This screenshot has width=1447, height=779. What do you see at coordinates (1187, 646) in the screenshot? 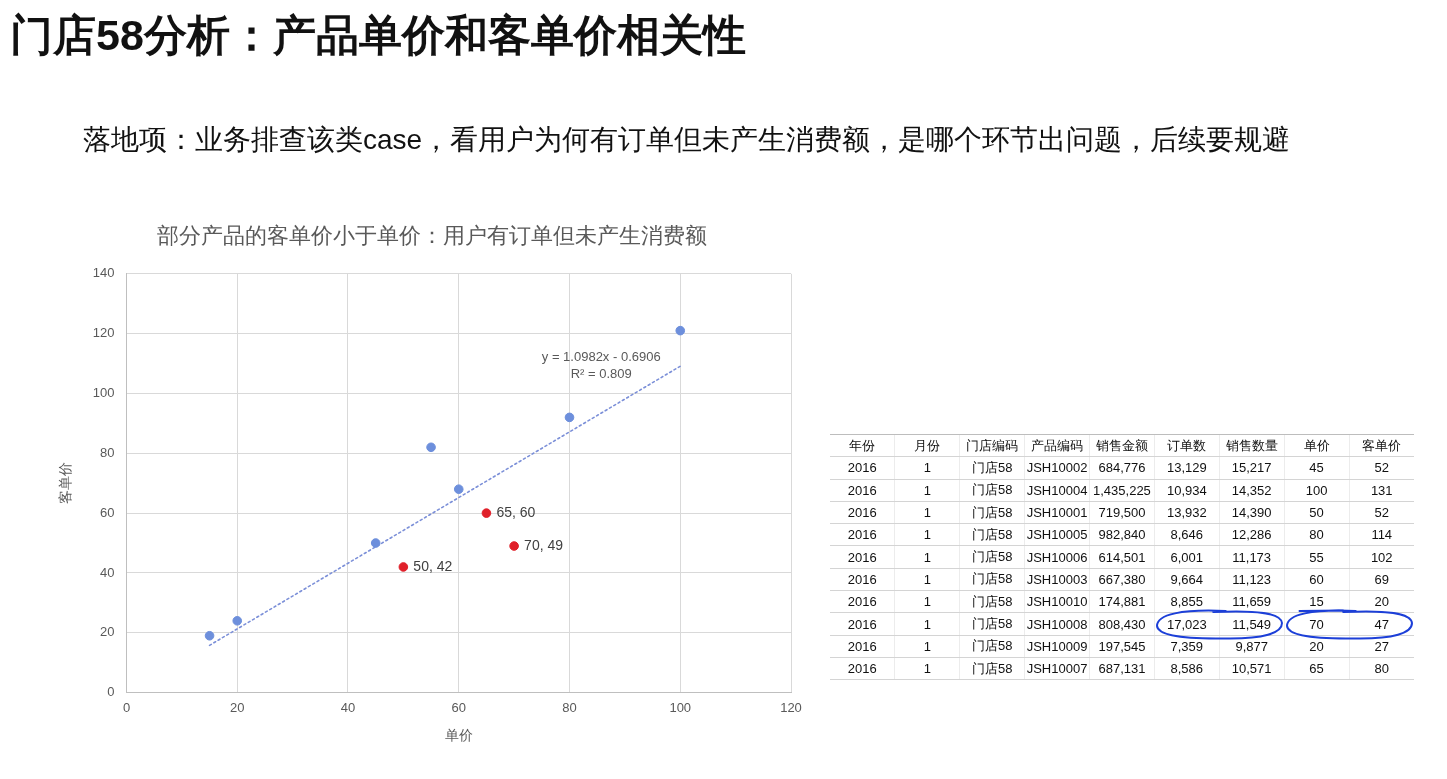
I see `text: 7,359` at bounding box center [1187, 646].